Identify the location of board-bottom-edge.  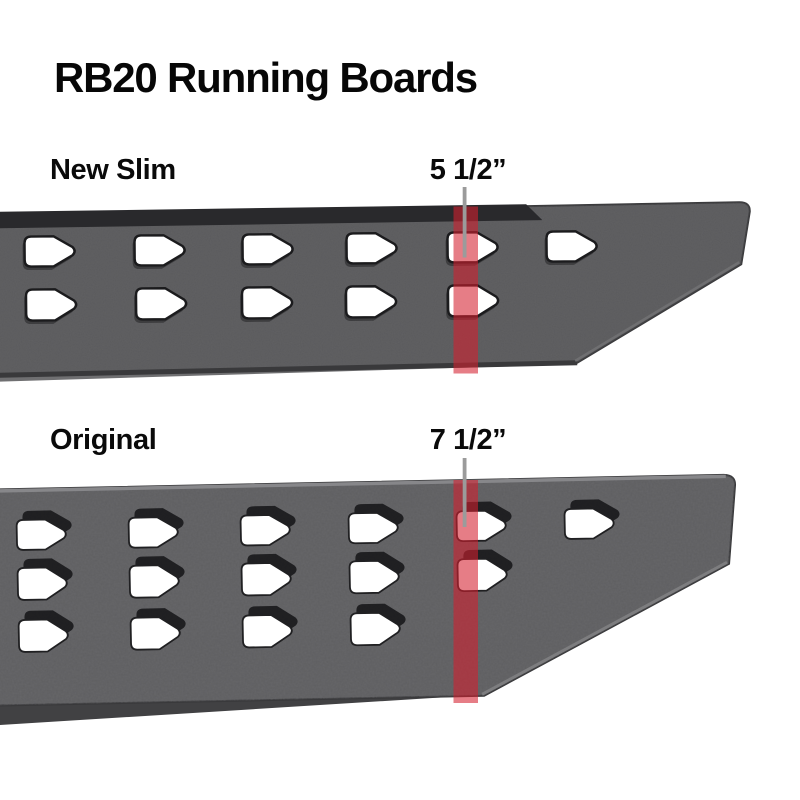
(289, 369).